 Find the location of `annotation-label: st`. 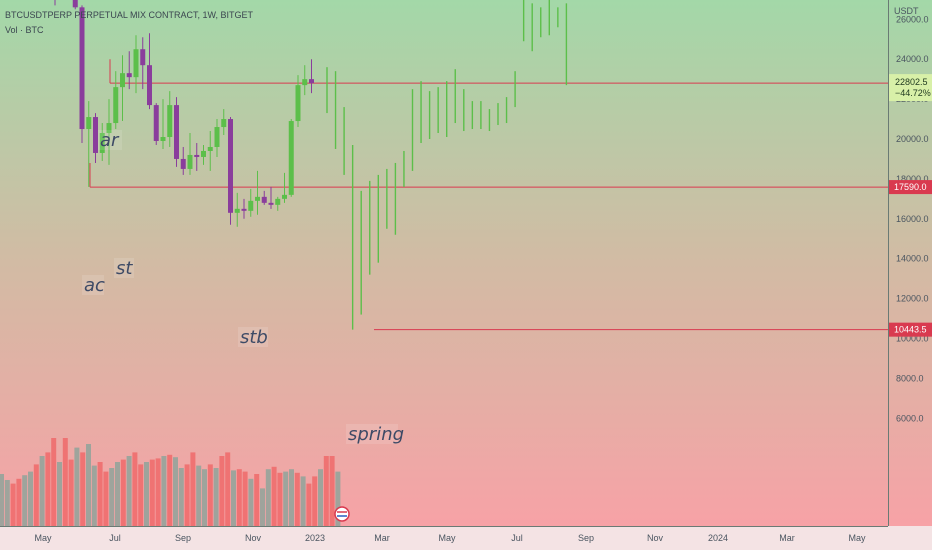

annotation-label: st is located at coordinates (124, 268).